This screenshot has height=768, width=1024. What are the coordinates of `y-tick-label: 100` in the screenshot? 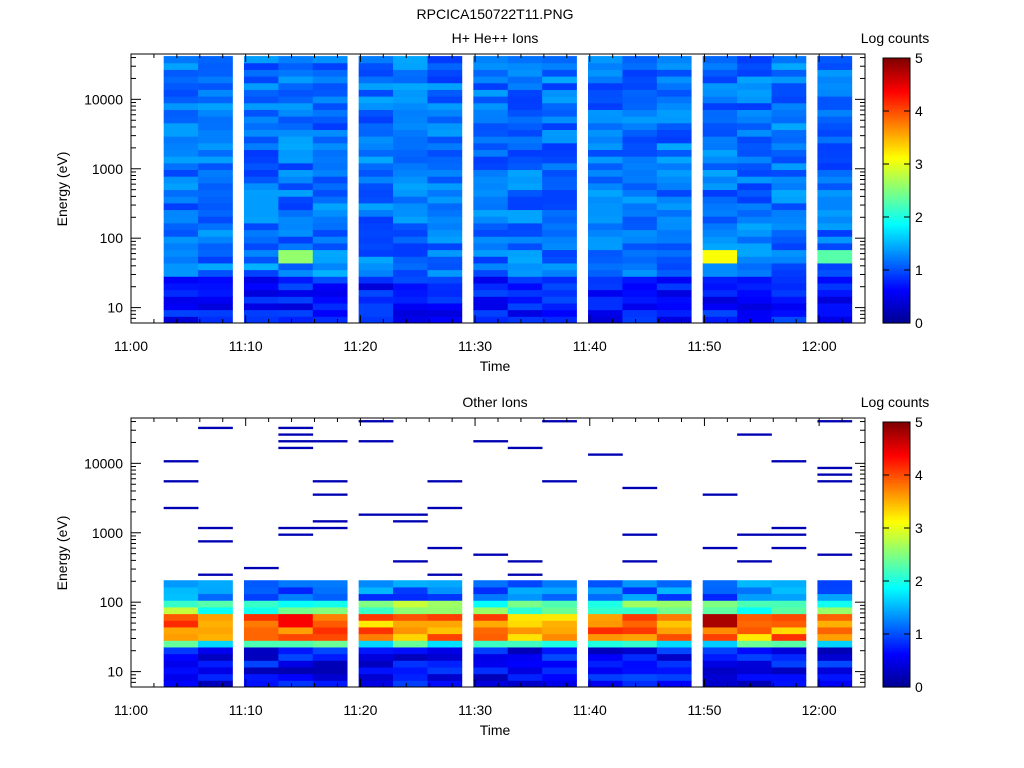 It's located at (112, 238).